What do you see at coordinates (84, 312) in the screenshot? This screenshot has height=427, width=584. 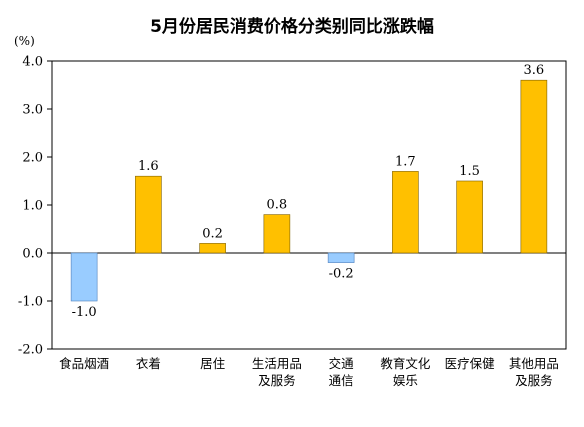 I see `bar-value-label: -1.0` at bounding box center [84, 312].